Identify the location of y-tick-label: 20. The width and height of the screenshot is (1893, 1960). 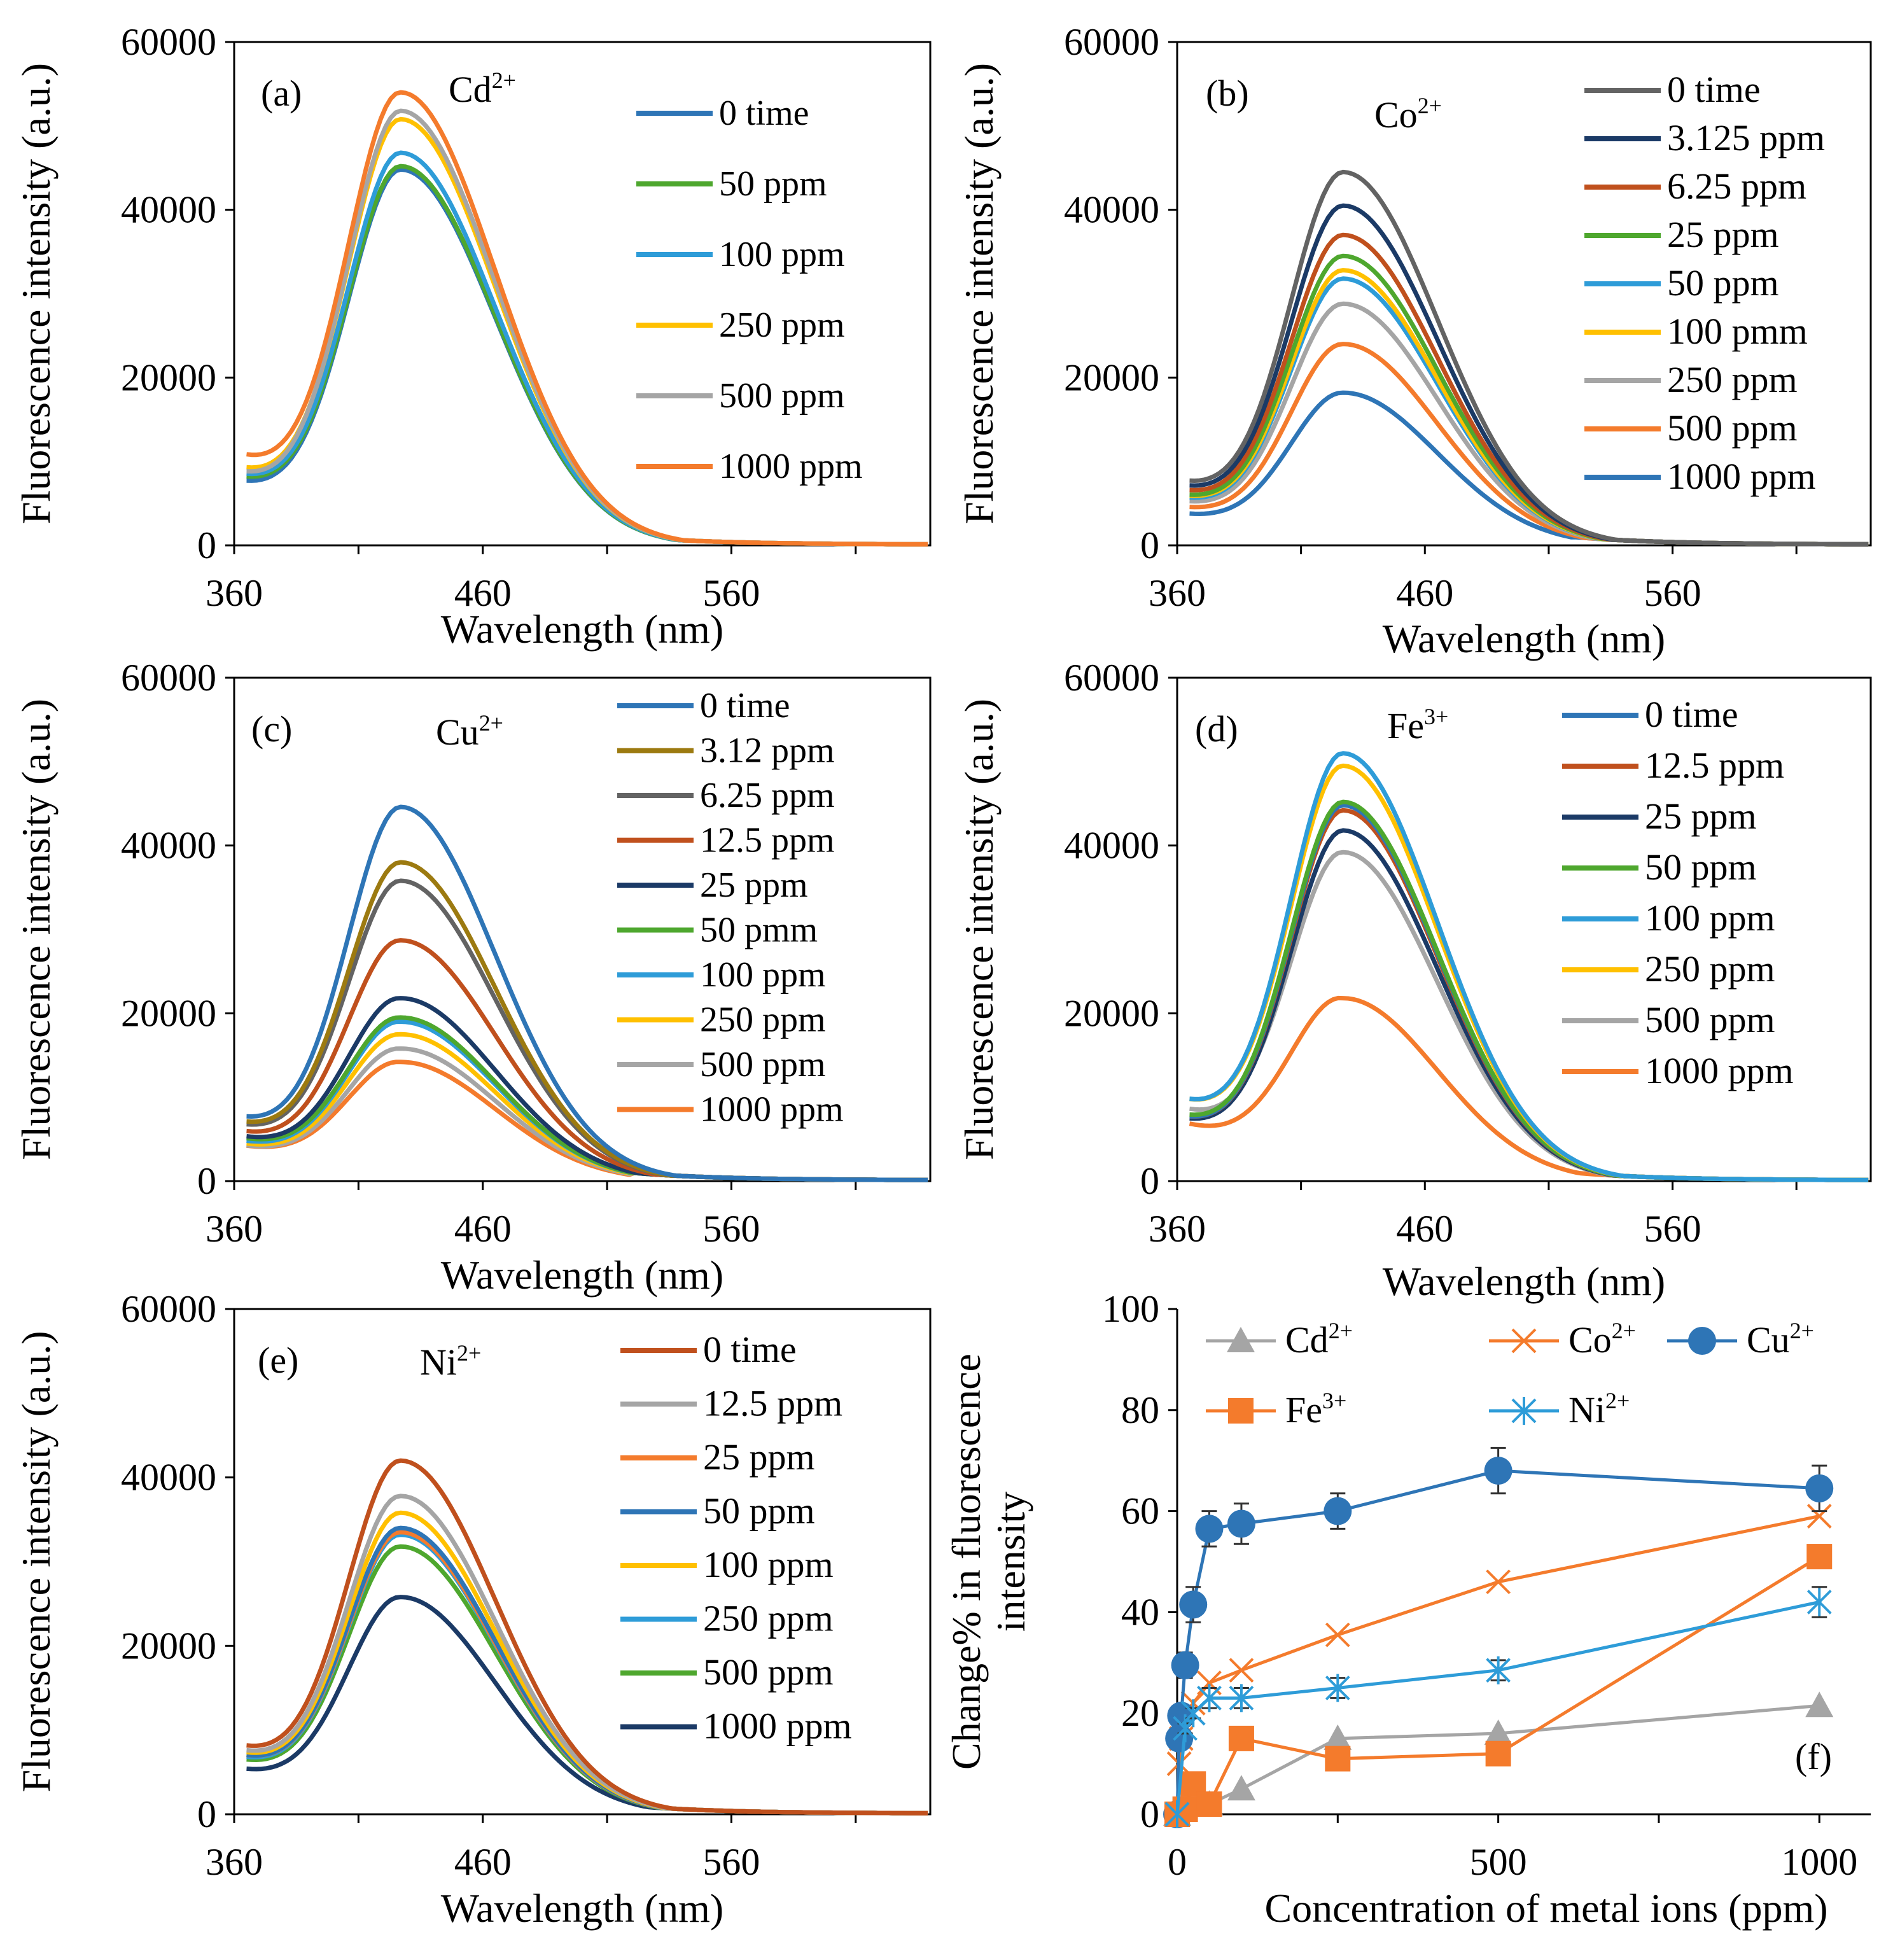
(1140, 1713).